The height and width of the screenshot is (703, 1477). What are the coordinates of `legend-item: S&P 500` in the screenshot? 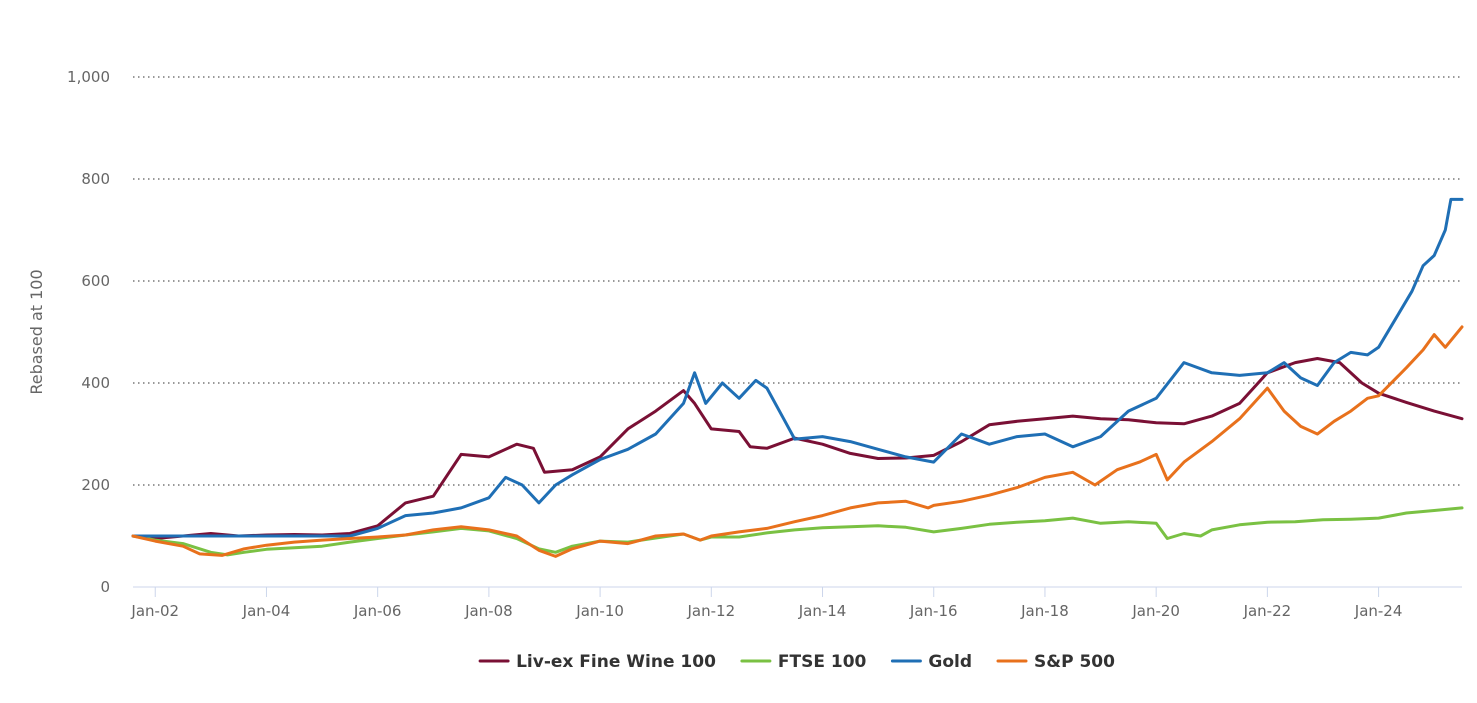 It's located at (1055, 662).